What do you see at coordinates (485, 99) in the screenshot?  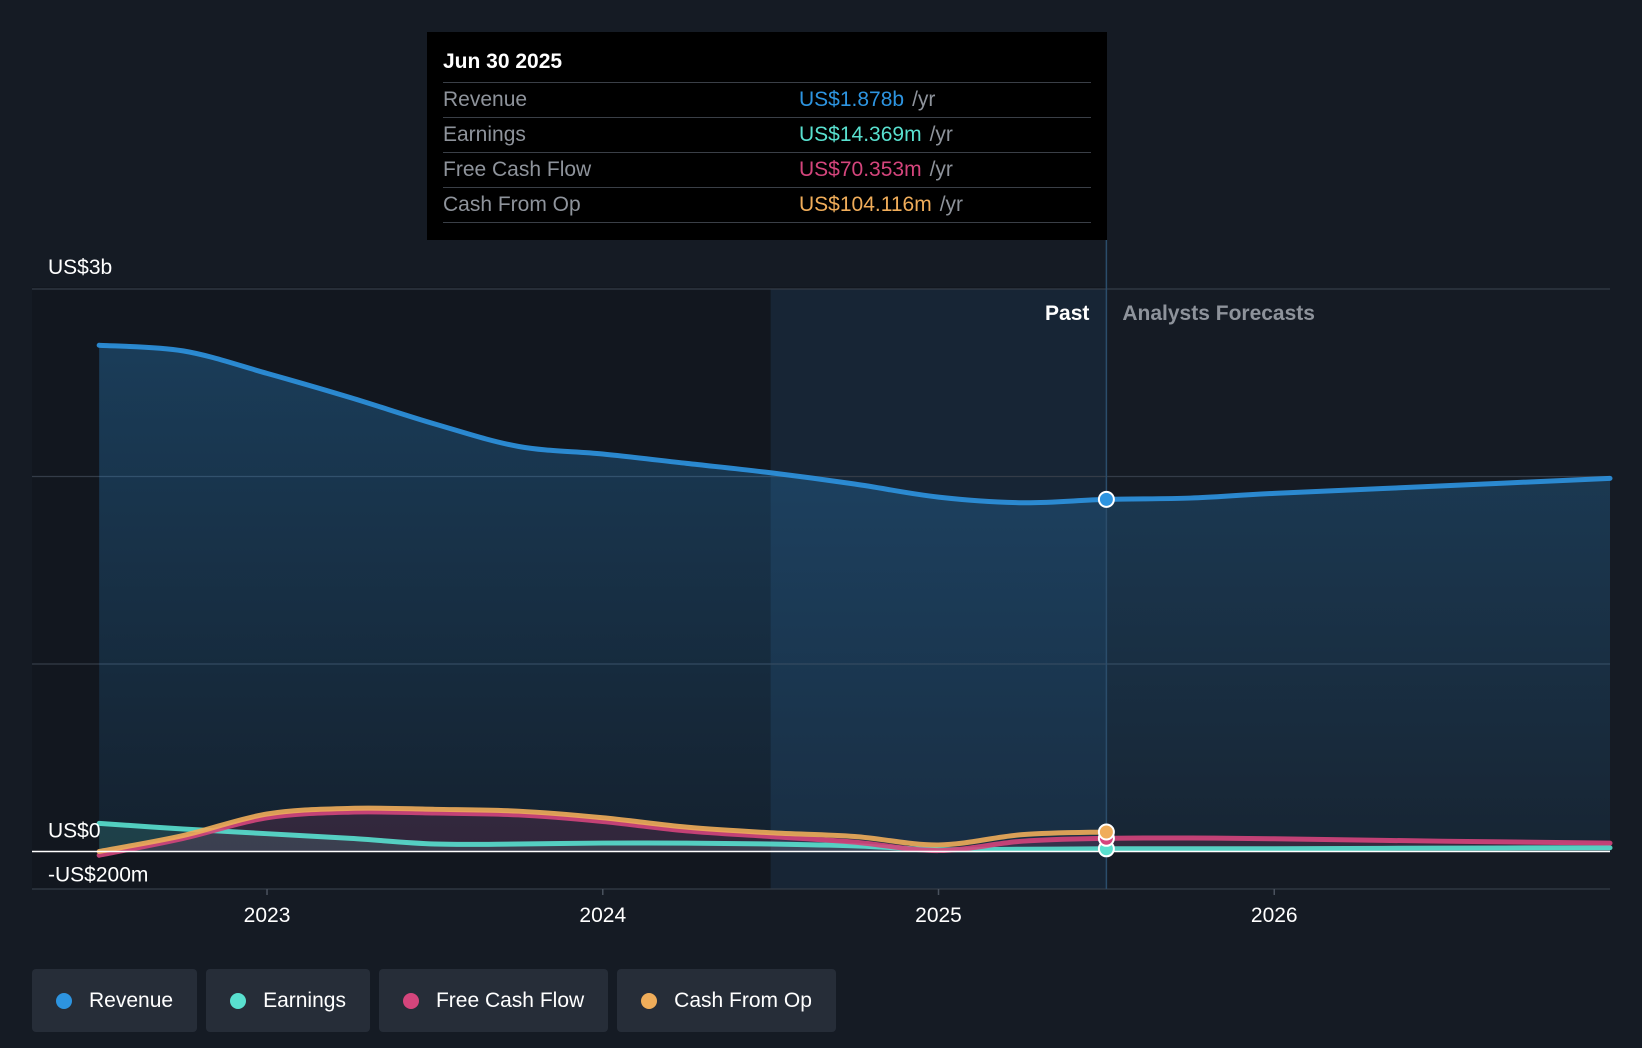 I see `tooltip-label: Revenue` at bounding box center [485, 99].